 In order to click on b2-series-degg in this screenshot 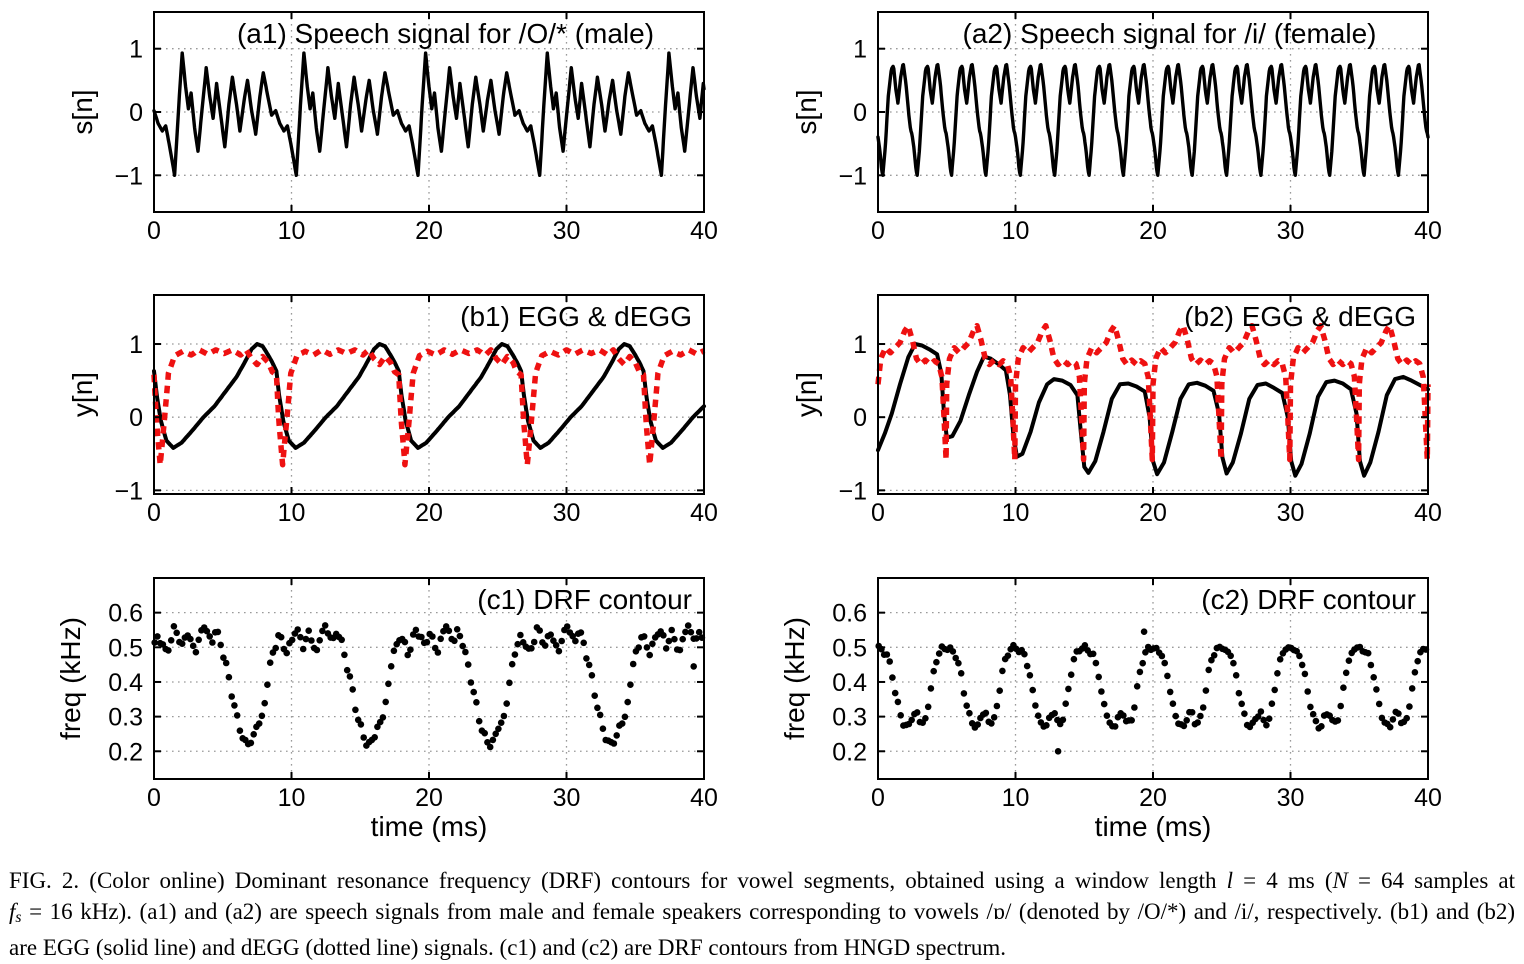, I will do `click(1153, 392)`.